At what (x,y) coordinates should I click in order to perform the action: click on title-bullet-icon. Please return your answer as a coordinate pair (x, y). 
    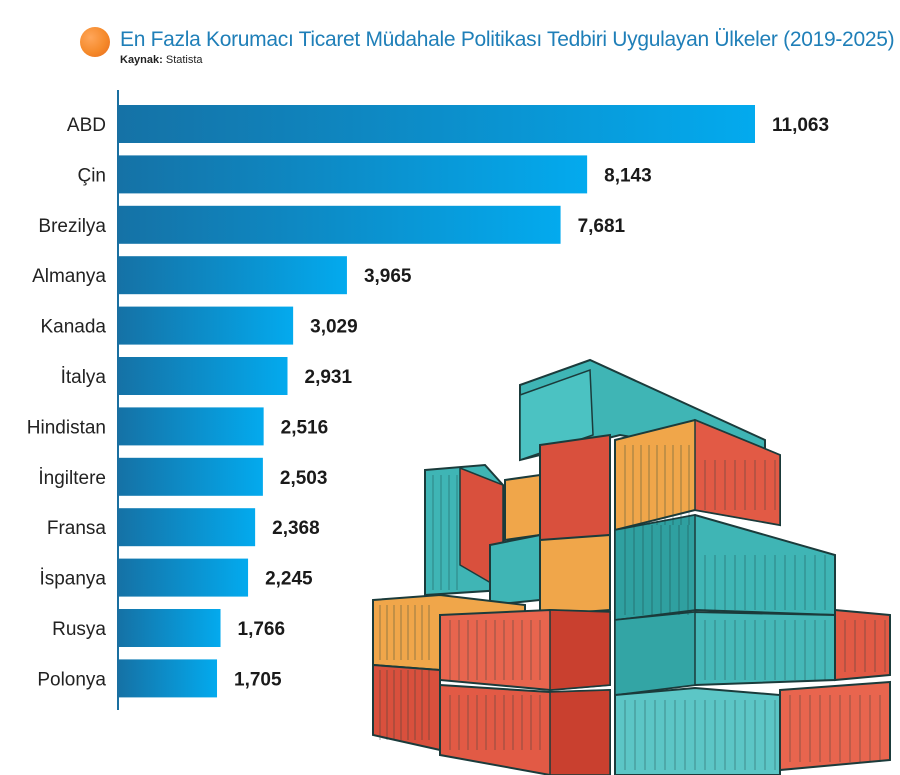
    Looking at the image, I should click on (95, 42).